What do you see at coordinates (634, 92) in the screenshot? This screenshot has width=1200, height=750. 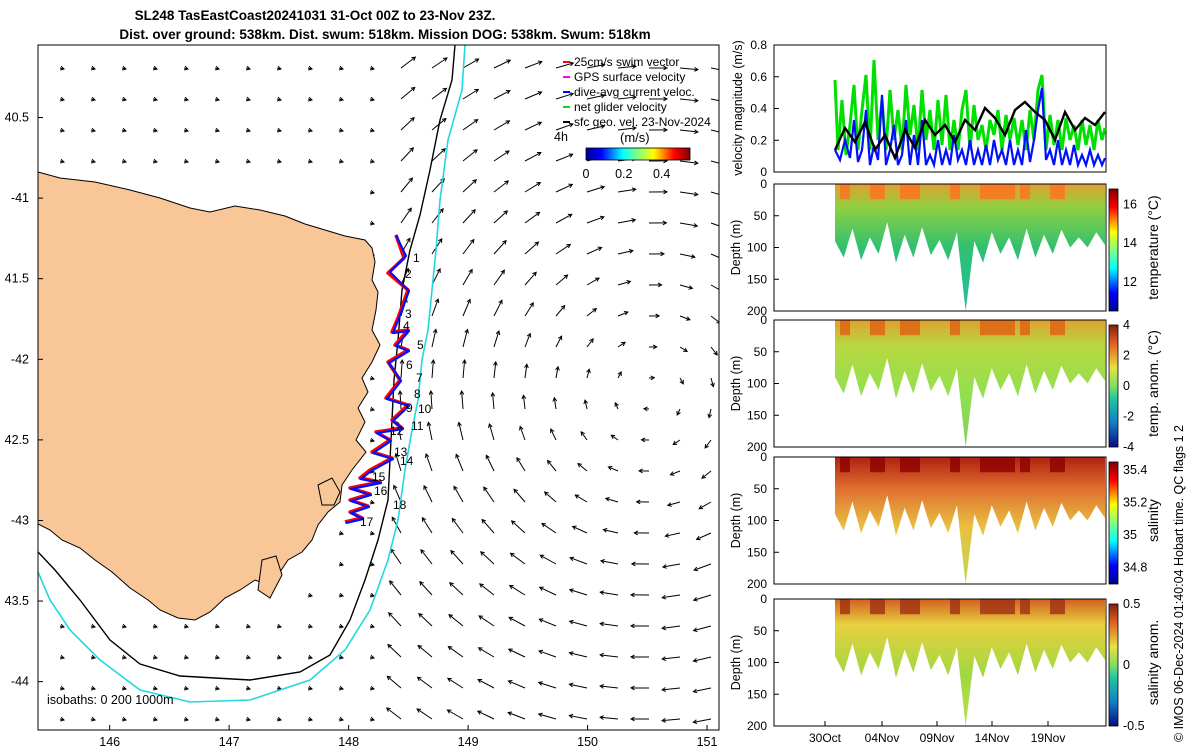 I see `legend-item-label: dive-avg current veloc.` at bounding box center [634, 92].